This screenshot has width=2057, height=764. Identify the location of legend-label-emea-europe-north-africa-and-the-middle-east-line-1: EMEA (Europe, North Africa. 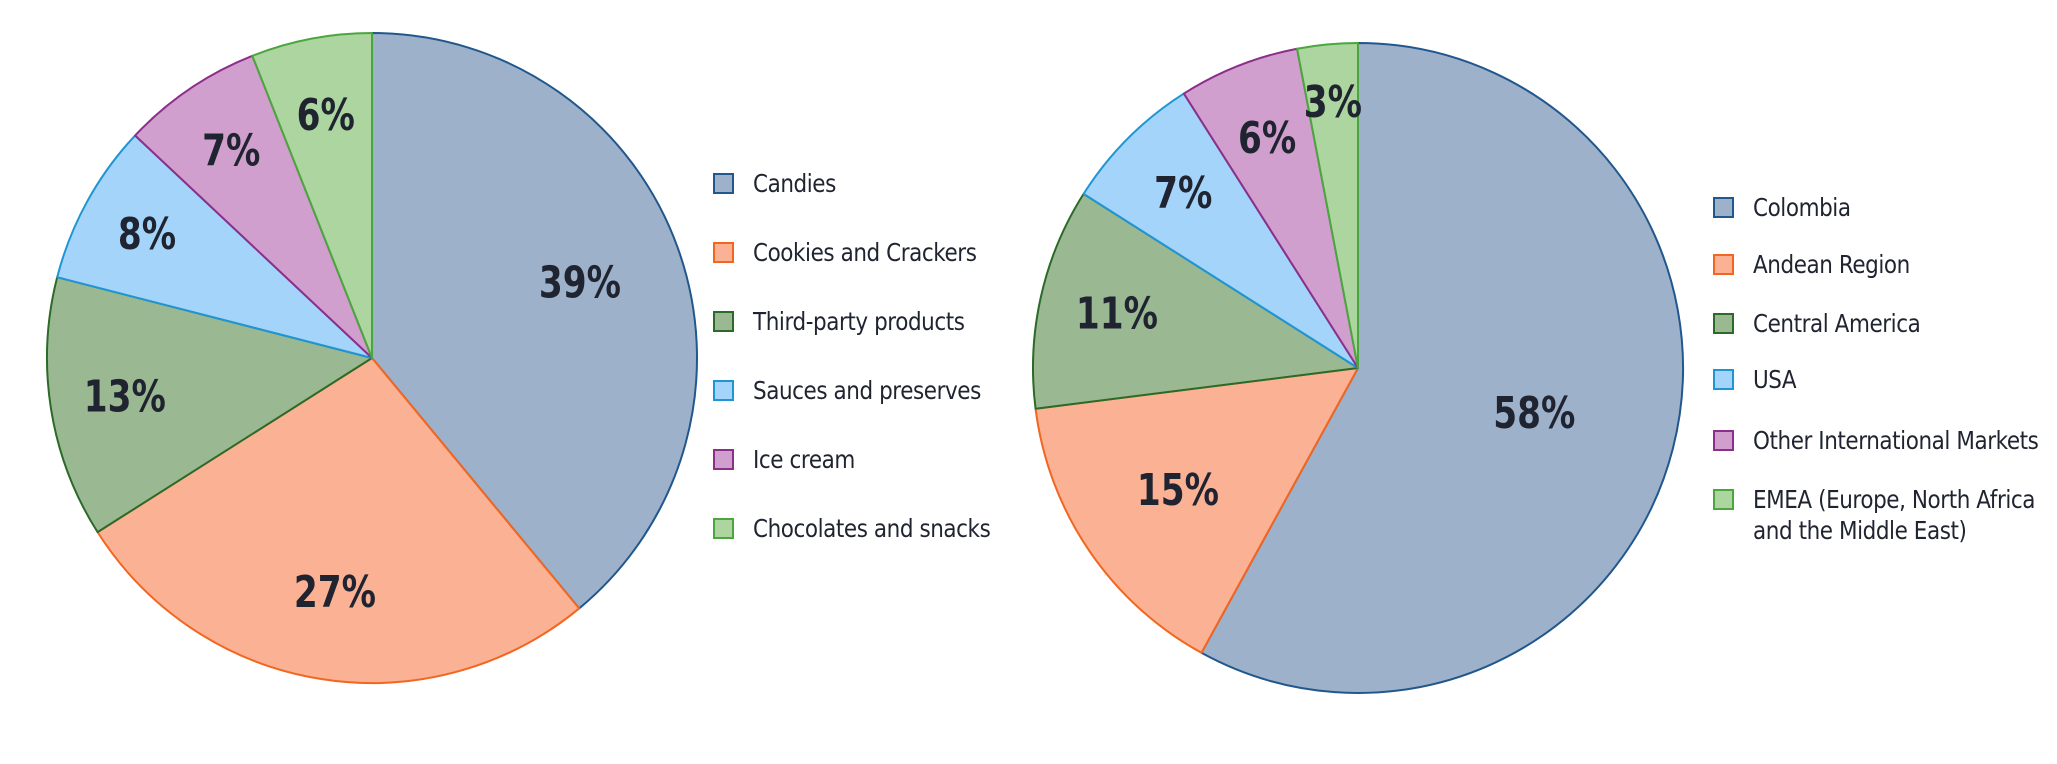
(1894, 499).